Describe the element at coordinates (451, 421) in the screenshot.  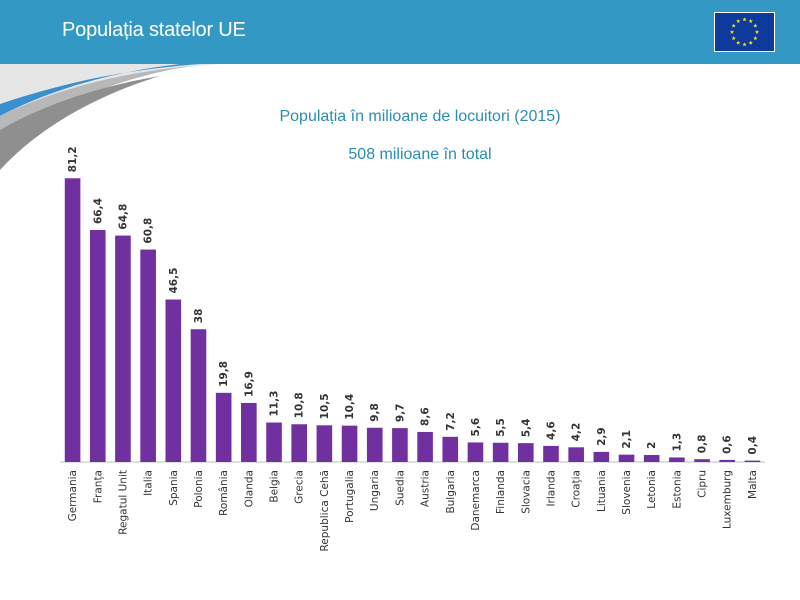
I see `data-label: 7,2` at that location.